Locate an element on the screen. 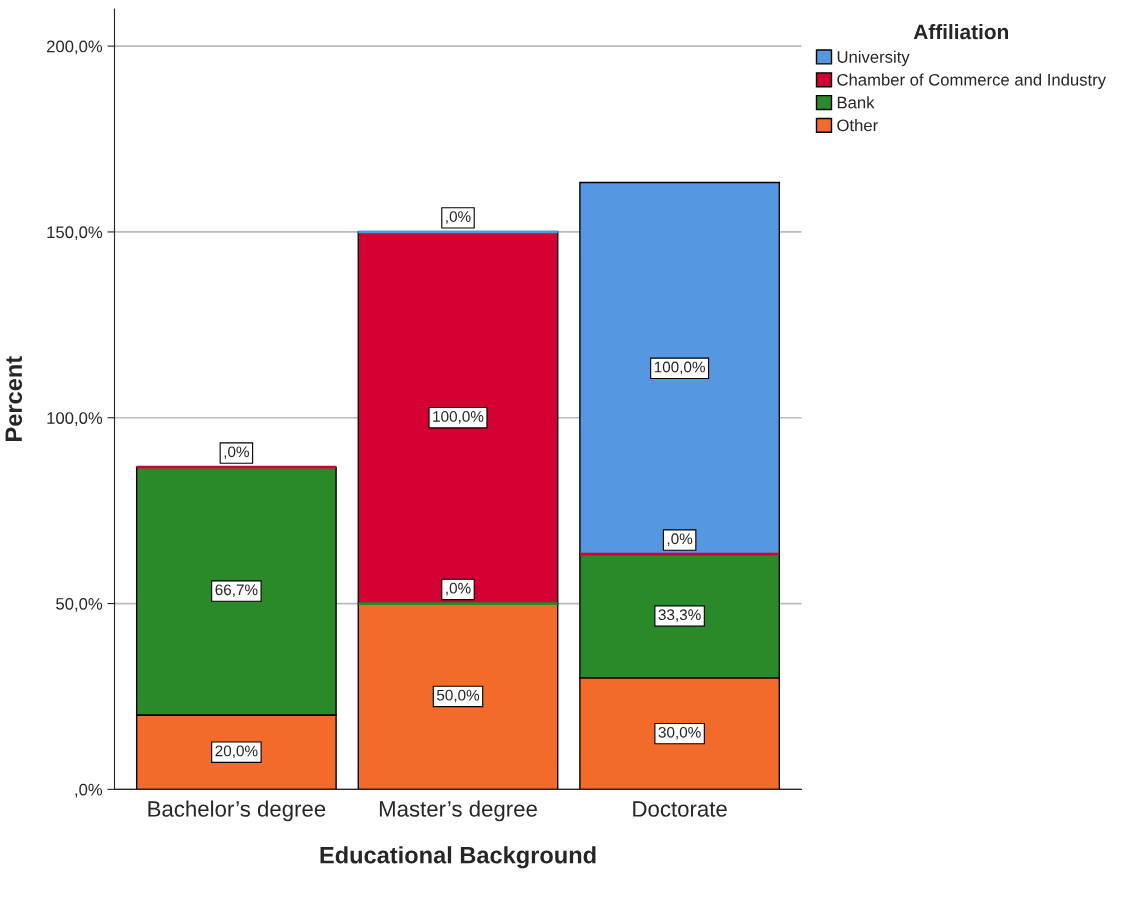  legend-label: Bank is located at coordinates (856, 102).